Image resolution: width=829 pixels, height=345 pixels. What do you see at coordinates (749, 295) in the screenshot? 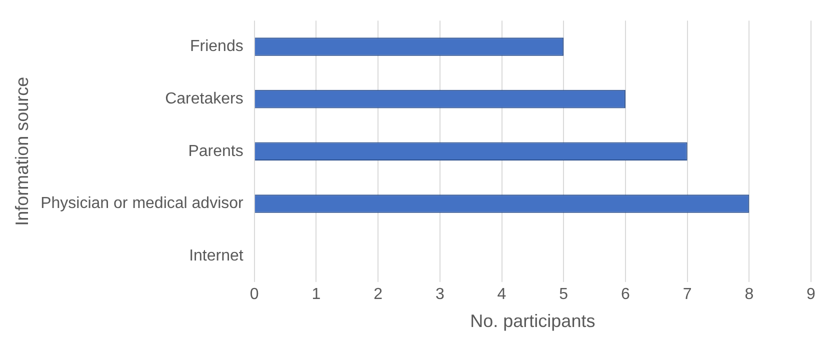
I see `x-tick-label: 8` at bounding box center [749, 295].